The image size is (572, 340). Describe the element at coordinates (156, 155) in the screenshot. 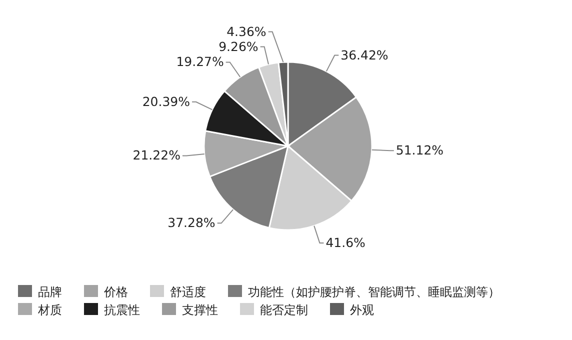

I see `data-label: 21.22%` at that location.